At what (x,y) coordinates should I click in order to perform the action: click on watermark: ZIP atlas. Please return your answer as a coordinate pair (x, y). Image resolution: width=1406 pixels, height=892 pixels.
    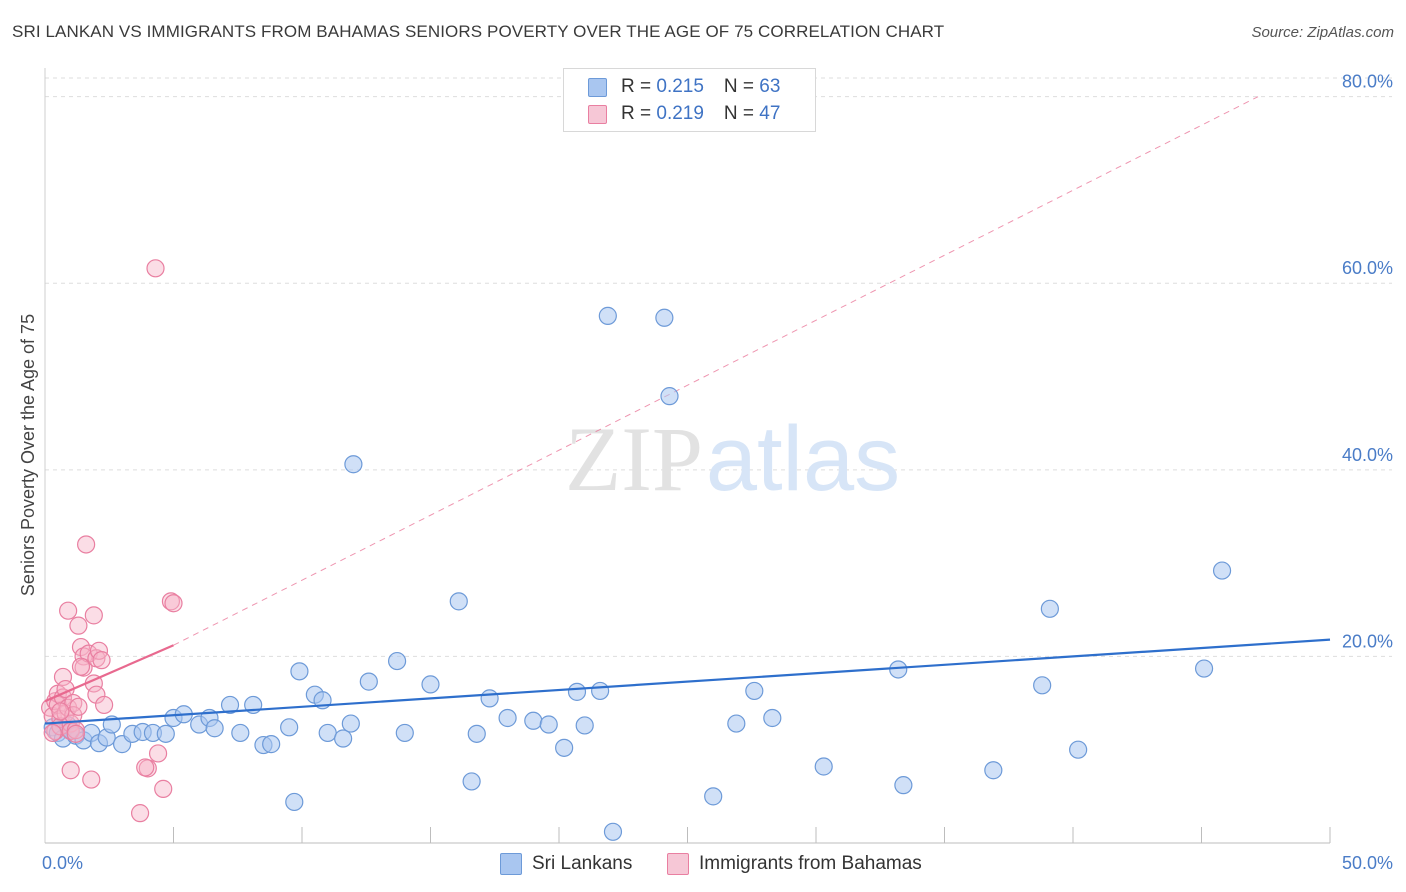
    Looking at the image, I should click on (732, 459).